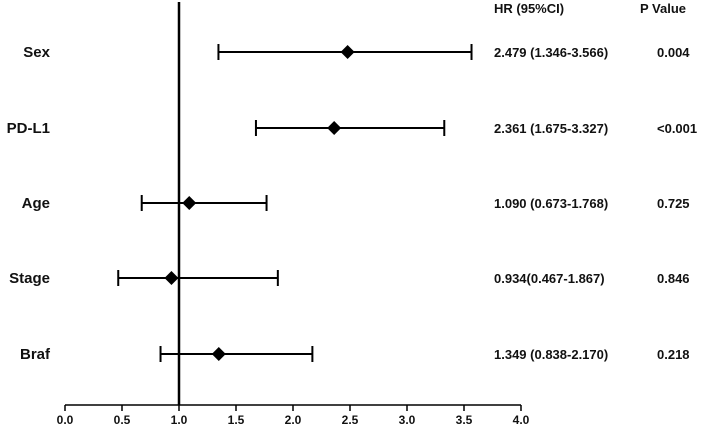 The width and height of the screenshot is (709, 427). Describe the element at coordinates (464, 420) in the screenshot. I see `x-tick-label: 3.5` at that location.